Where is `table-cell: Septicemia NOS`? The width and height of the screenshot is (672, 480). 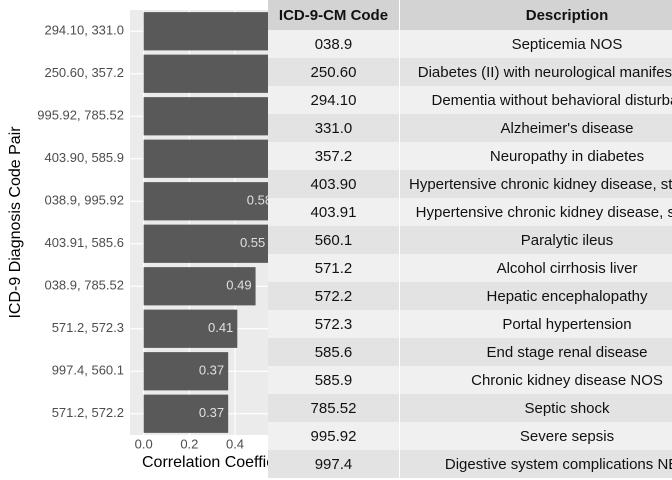
table-cell: Septicemia NOS is located at coordinates (535, 44).